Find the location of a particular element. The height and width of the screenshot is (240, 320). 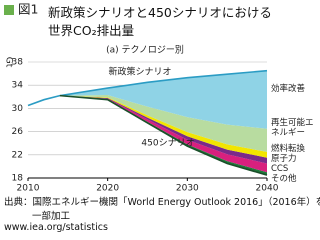

y-tick-label: 18 is located at coordinates (18, 179).